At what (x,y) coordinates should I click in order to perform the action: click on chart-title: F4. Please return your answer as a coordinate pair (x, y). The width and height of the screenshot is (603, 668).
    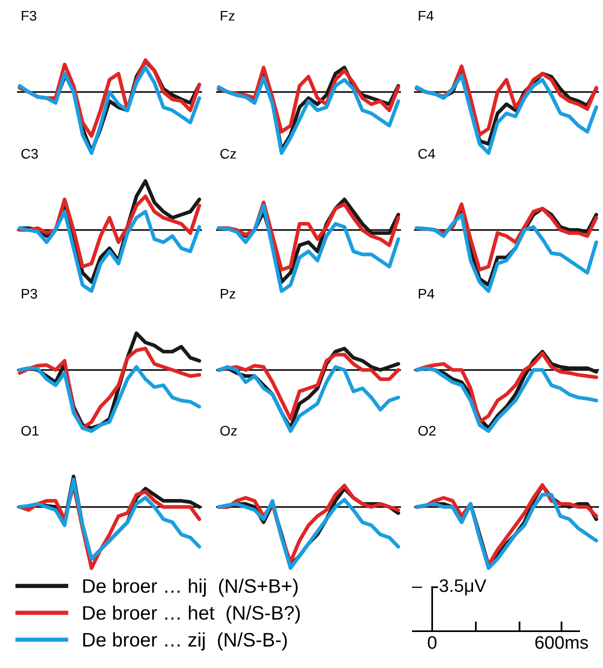
    Looking at the image, I should click on (426, 16).